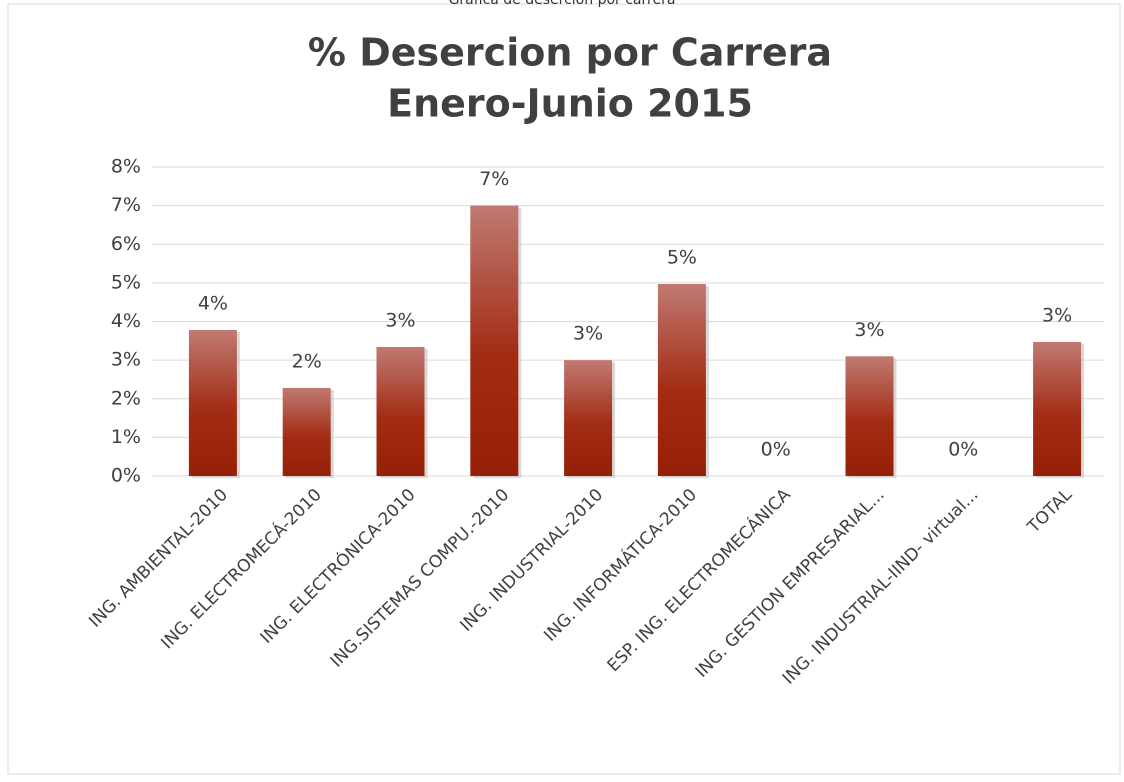 The height and width of the screenshot is (782, 1124). What do you see at coordinates (126, 205) in the screenshot?
I see `y-tick-label: 7%` at bounding box center [126, 205].